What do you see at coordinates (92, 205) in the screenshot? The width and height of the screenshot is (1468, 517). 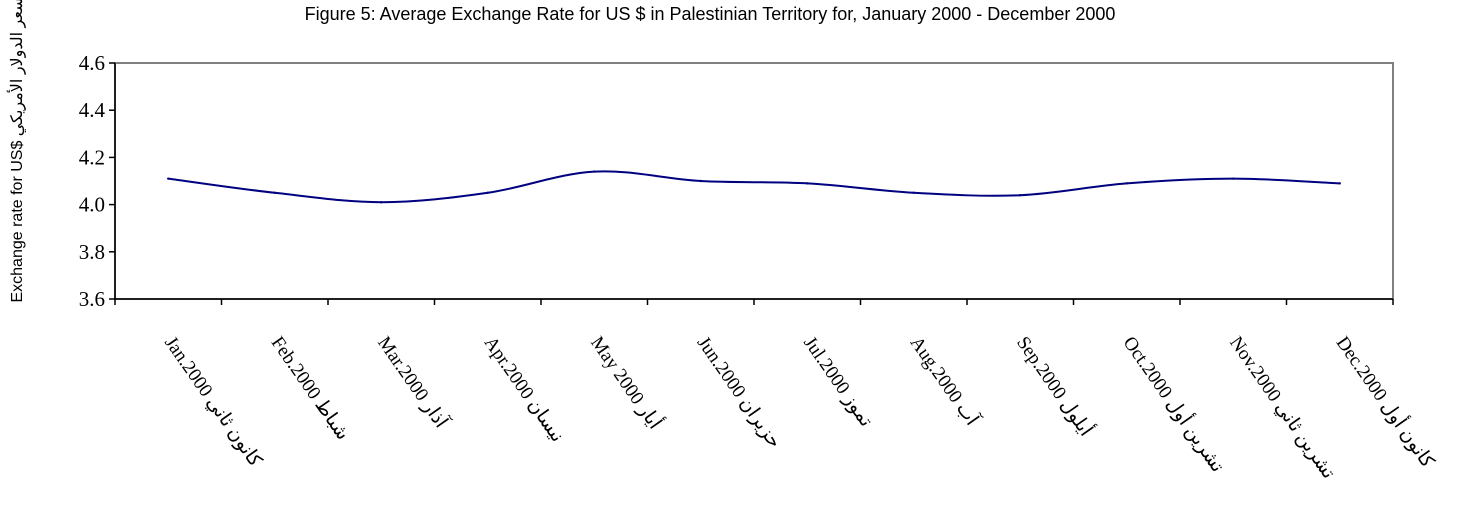 I see `y-tick-label: 4.0` at bounding box center [92, 205].